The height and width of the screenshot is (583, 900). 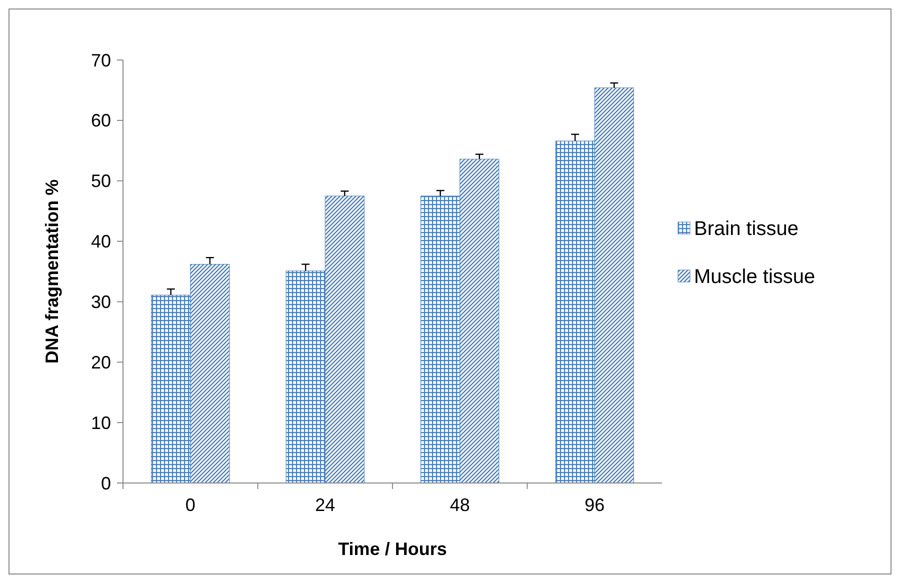 What do you see at coordinates (460, 505) in the screenshot?
I see `x-tick-label: 48` at bounding box center [460, 505].